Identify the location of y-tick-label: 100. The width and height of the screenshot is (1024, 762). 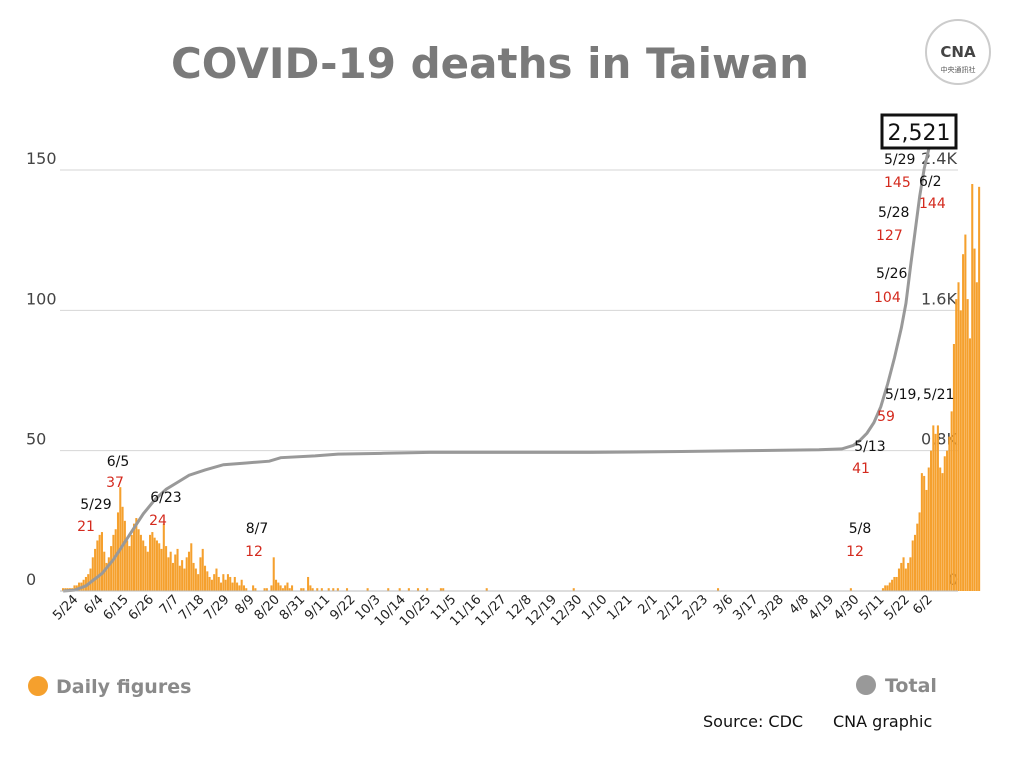
(41, 298).